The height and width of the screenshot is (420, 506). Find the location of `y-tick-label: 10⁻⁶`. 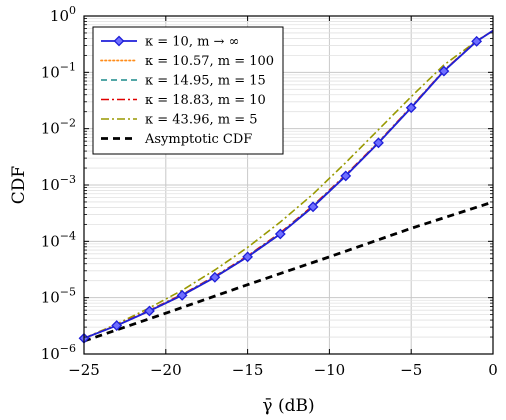

y-tick-label: 10⁻⁶ is located at coordinates (58, 352).